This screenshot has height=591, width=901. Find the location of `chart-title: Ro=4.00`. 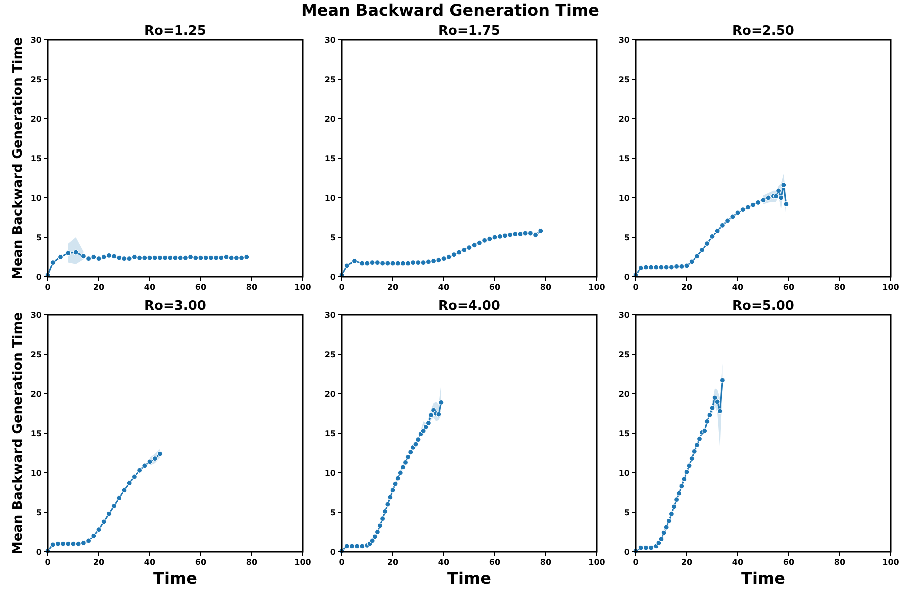

chart-title: Ro=4.00 is located at coordinates (469, 306).